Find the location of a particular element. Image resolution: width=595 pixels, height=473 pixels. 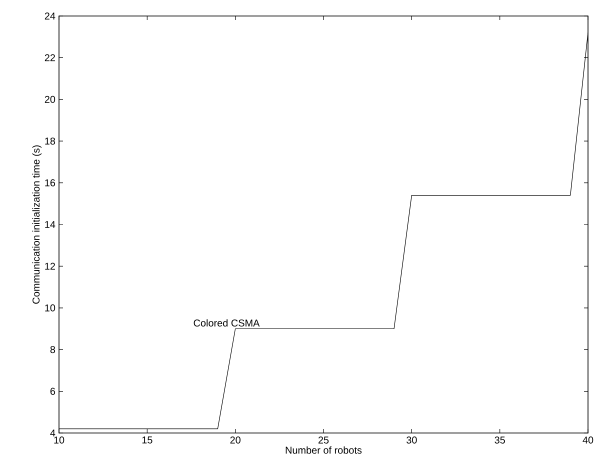

y-tick-label: 16 is located at coordinates (50, 182).